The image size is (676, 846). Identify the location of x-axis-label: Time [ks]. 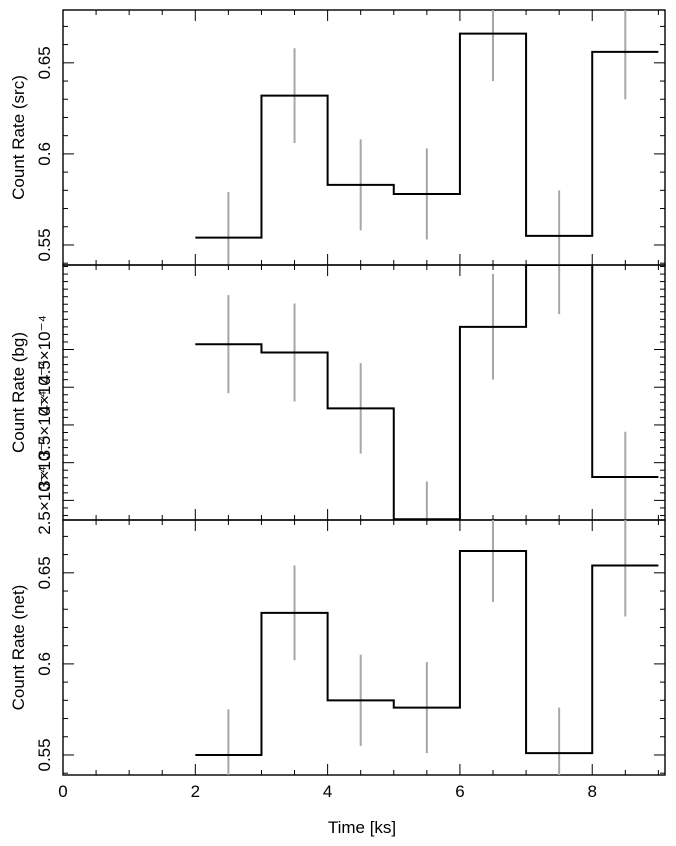
(362, 827).